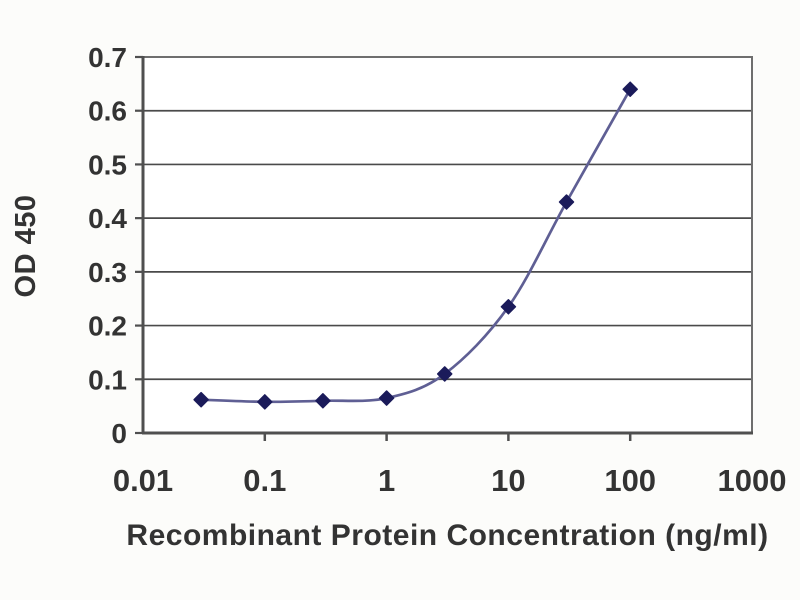  What do you see at coordinates (107, 379) in the screenshot?
I see `y-tick-label: 0.1` at bounding box center [107, 379].